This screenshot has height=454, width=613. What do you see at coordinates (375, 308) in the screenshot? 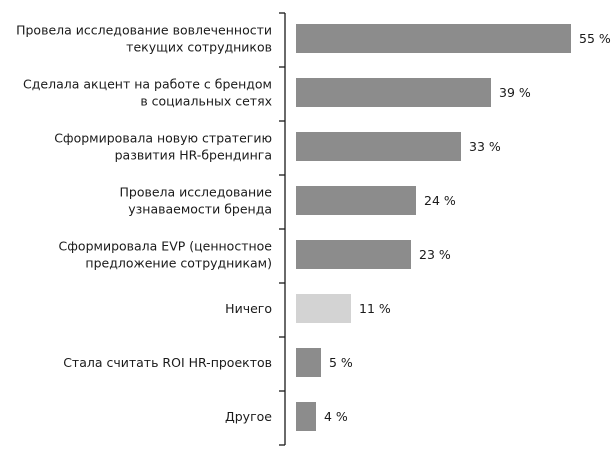
I see `data-label: 11 %` at bounding box center [375, 308].